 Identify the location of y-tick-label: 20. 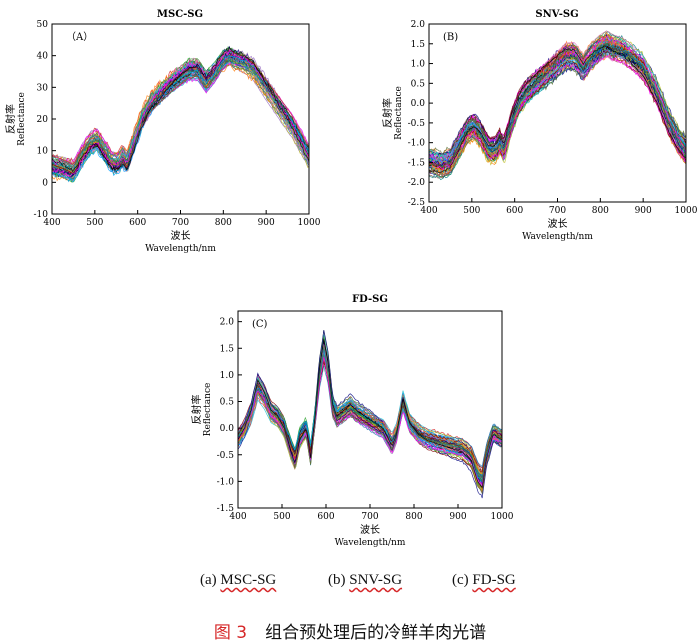
(43, 120).